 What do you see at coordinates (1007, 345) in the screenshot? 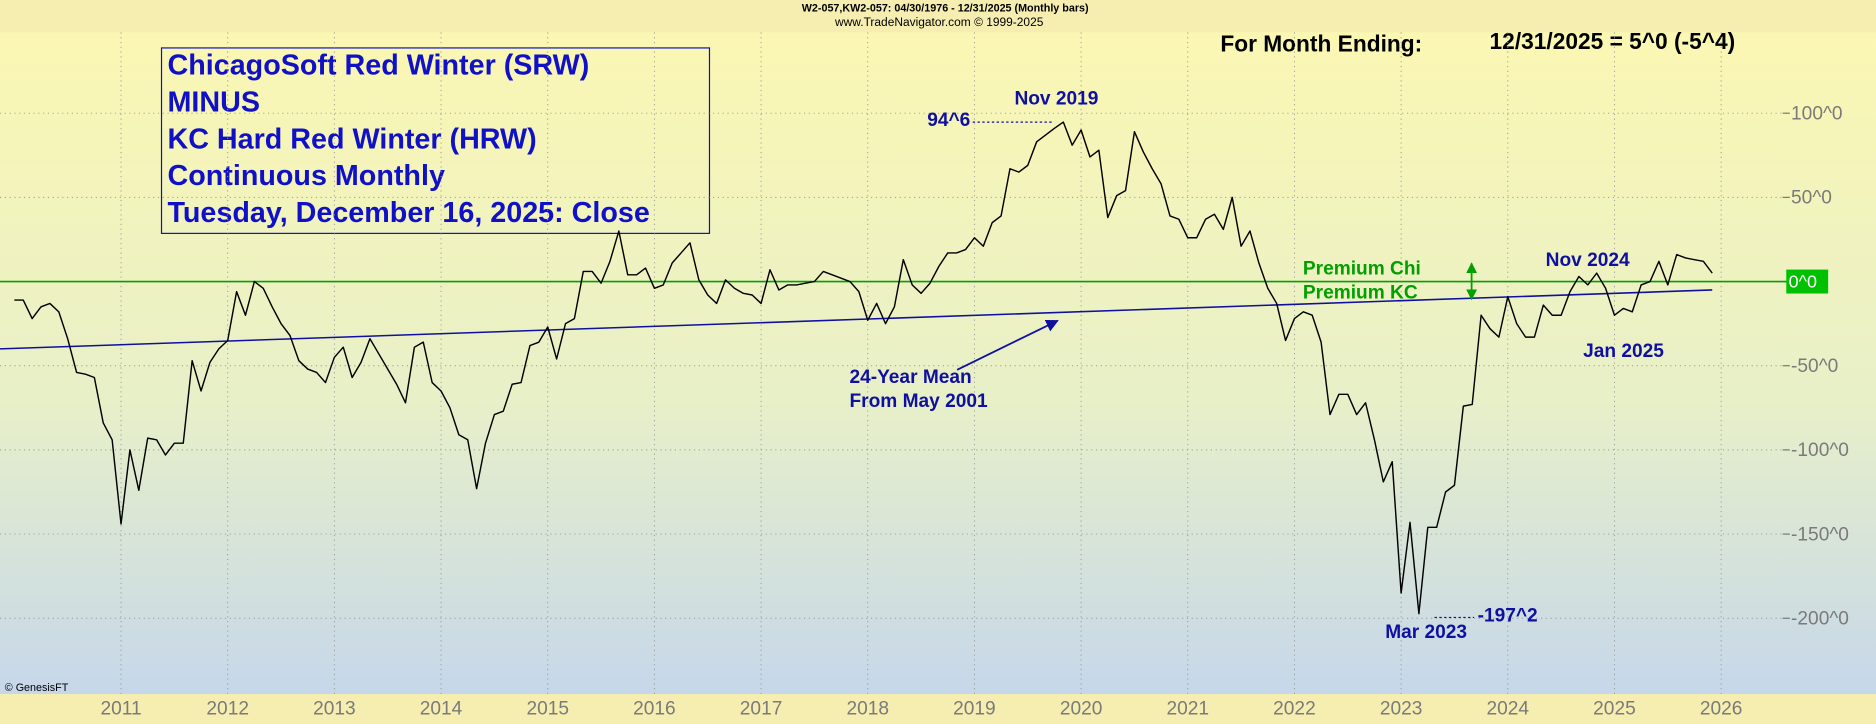
I see `annotation-arrow` at bounding box center [1007, 345].